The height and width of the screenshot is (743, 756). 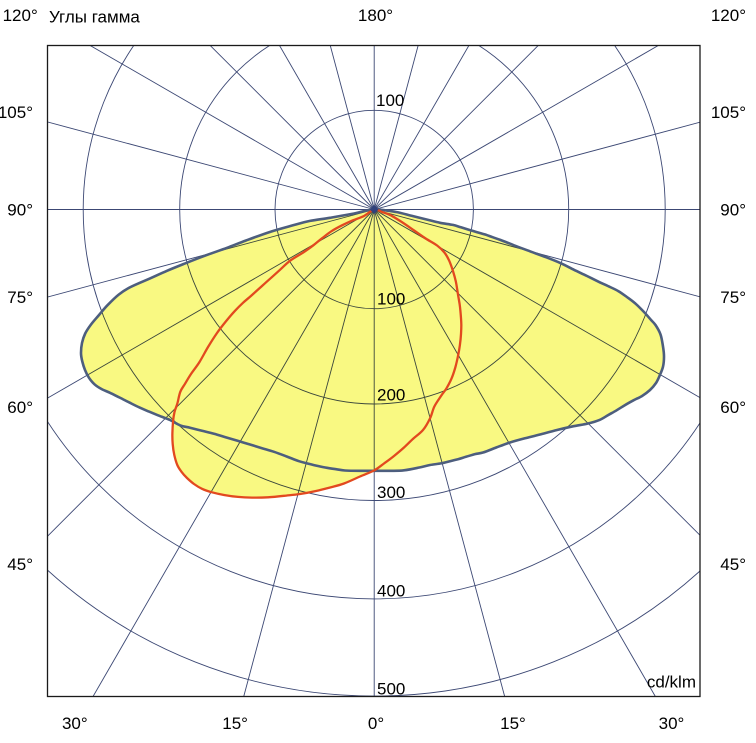 I want to click on svg-text: 0°, so click(x=376, y=723).